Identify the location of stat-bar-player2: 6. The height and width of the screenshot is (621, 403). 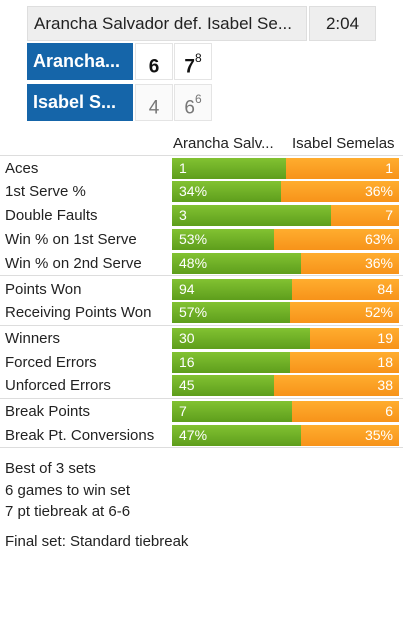
(345, 411).